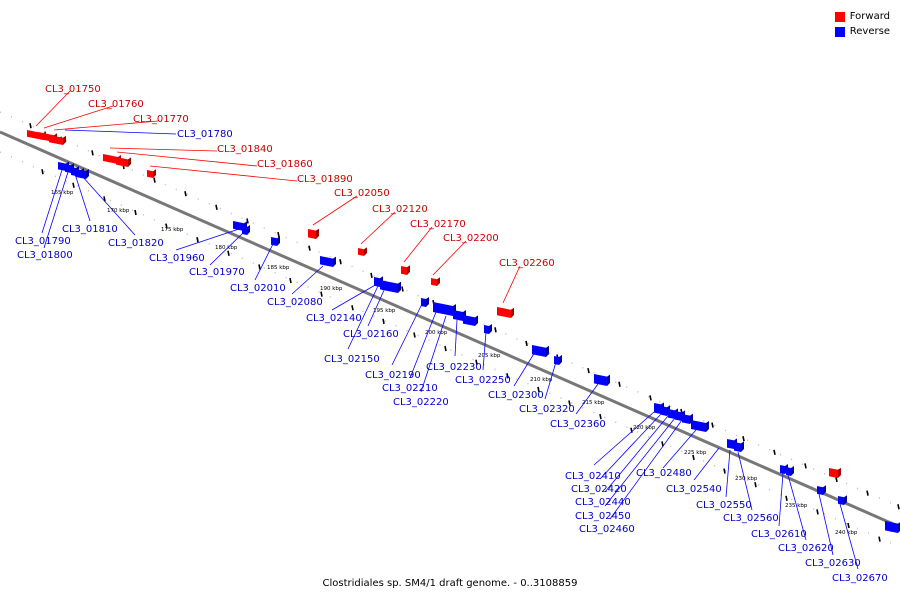  What do you see at coordinates (603, 516) in the screenshot?
I see `gene-label-cl3-02450: CL3_02450` at bounding box center [603, 516].